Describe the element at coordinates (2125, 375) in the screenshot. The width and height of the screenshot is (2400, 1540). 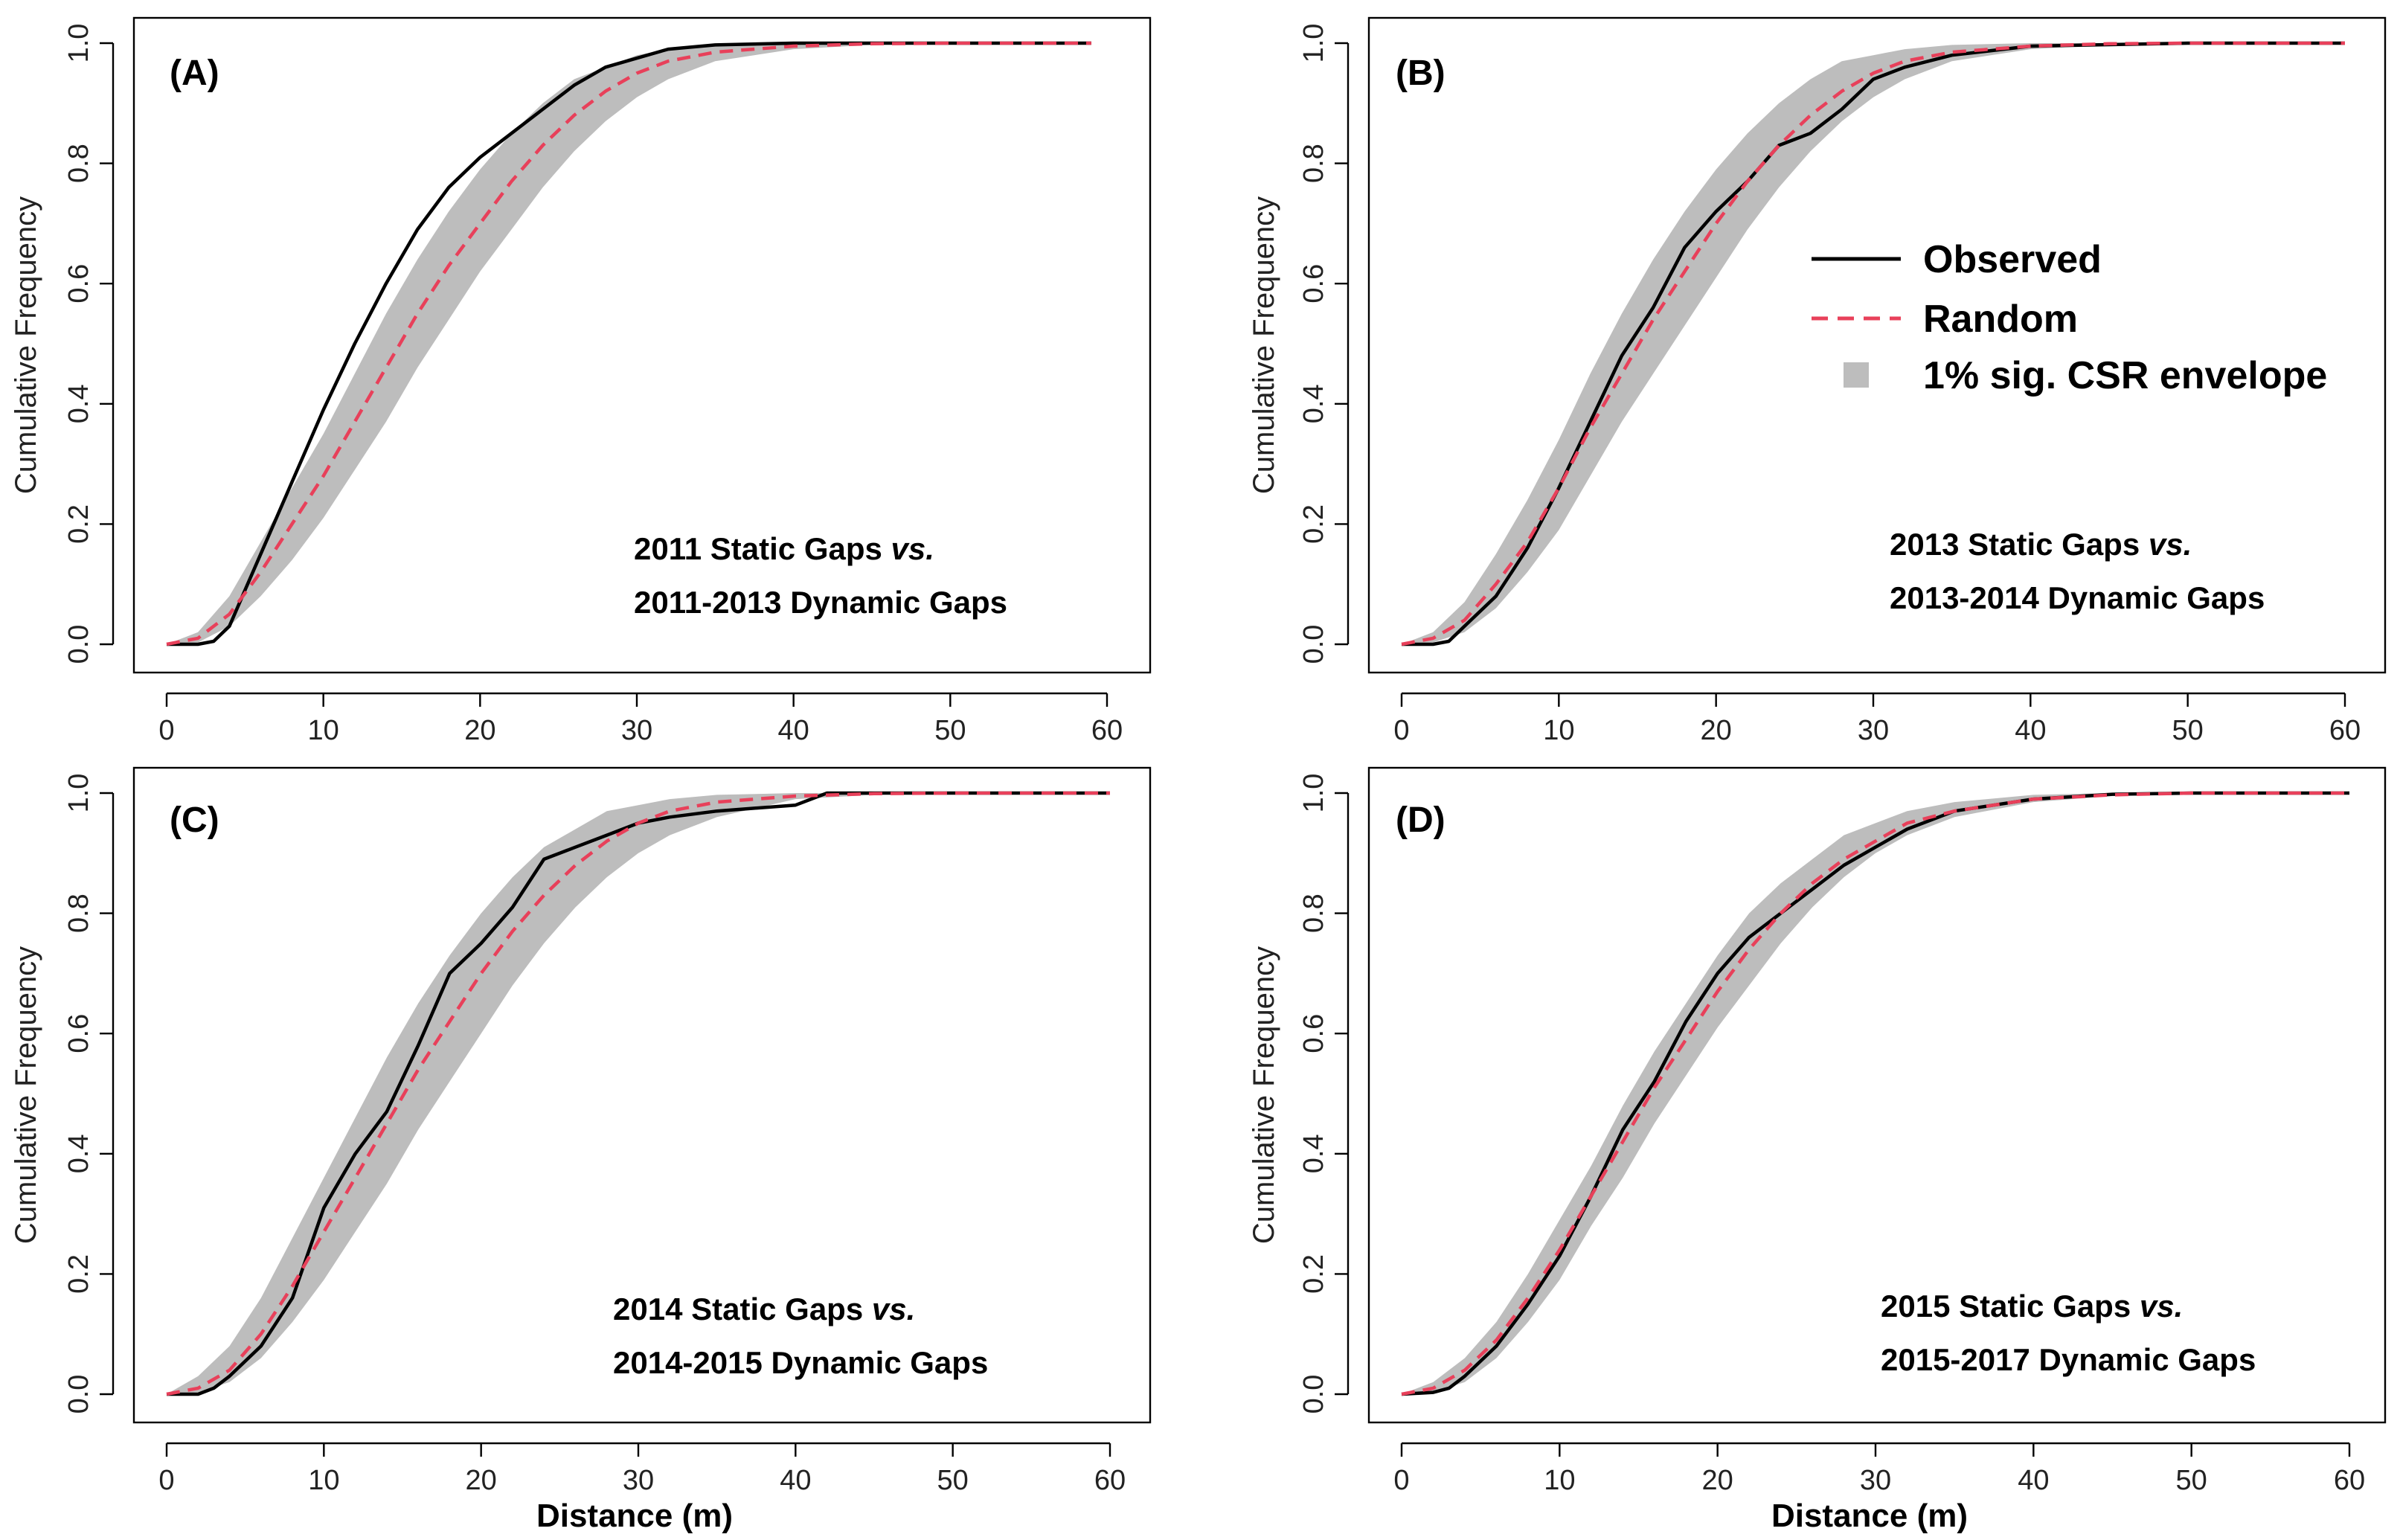
I see `legend-envelope-label: 1% sig. CSR envelope` at that location.